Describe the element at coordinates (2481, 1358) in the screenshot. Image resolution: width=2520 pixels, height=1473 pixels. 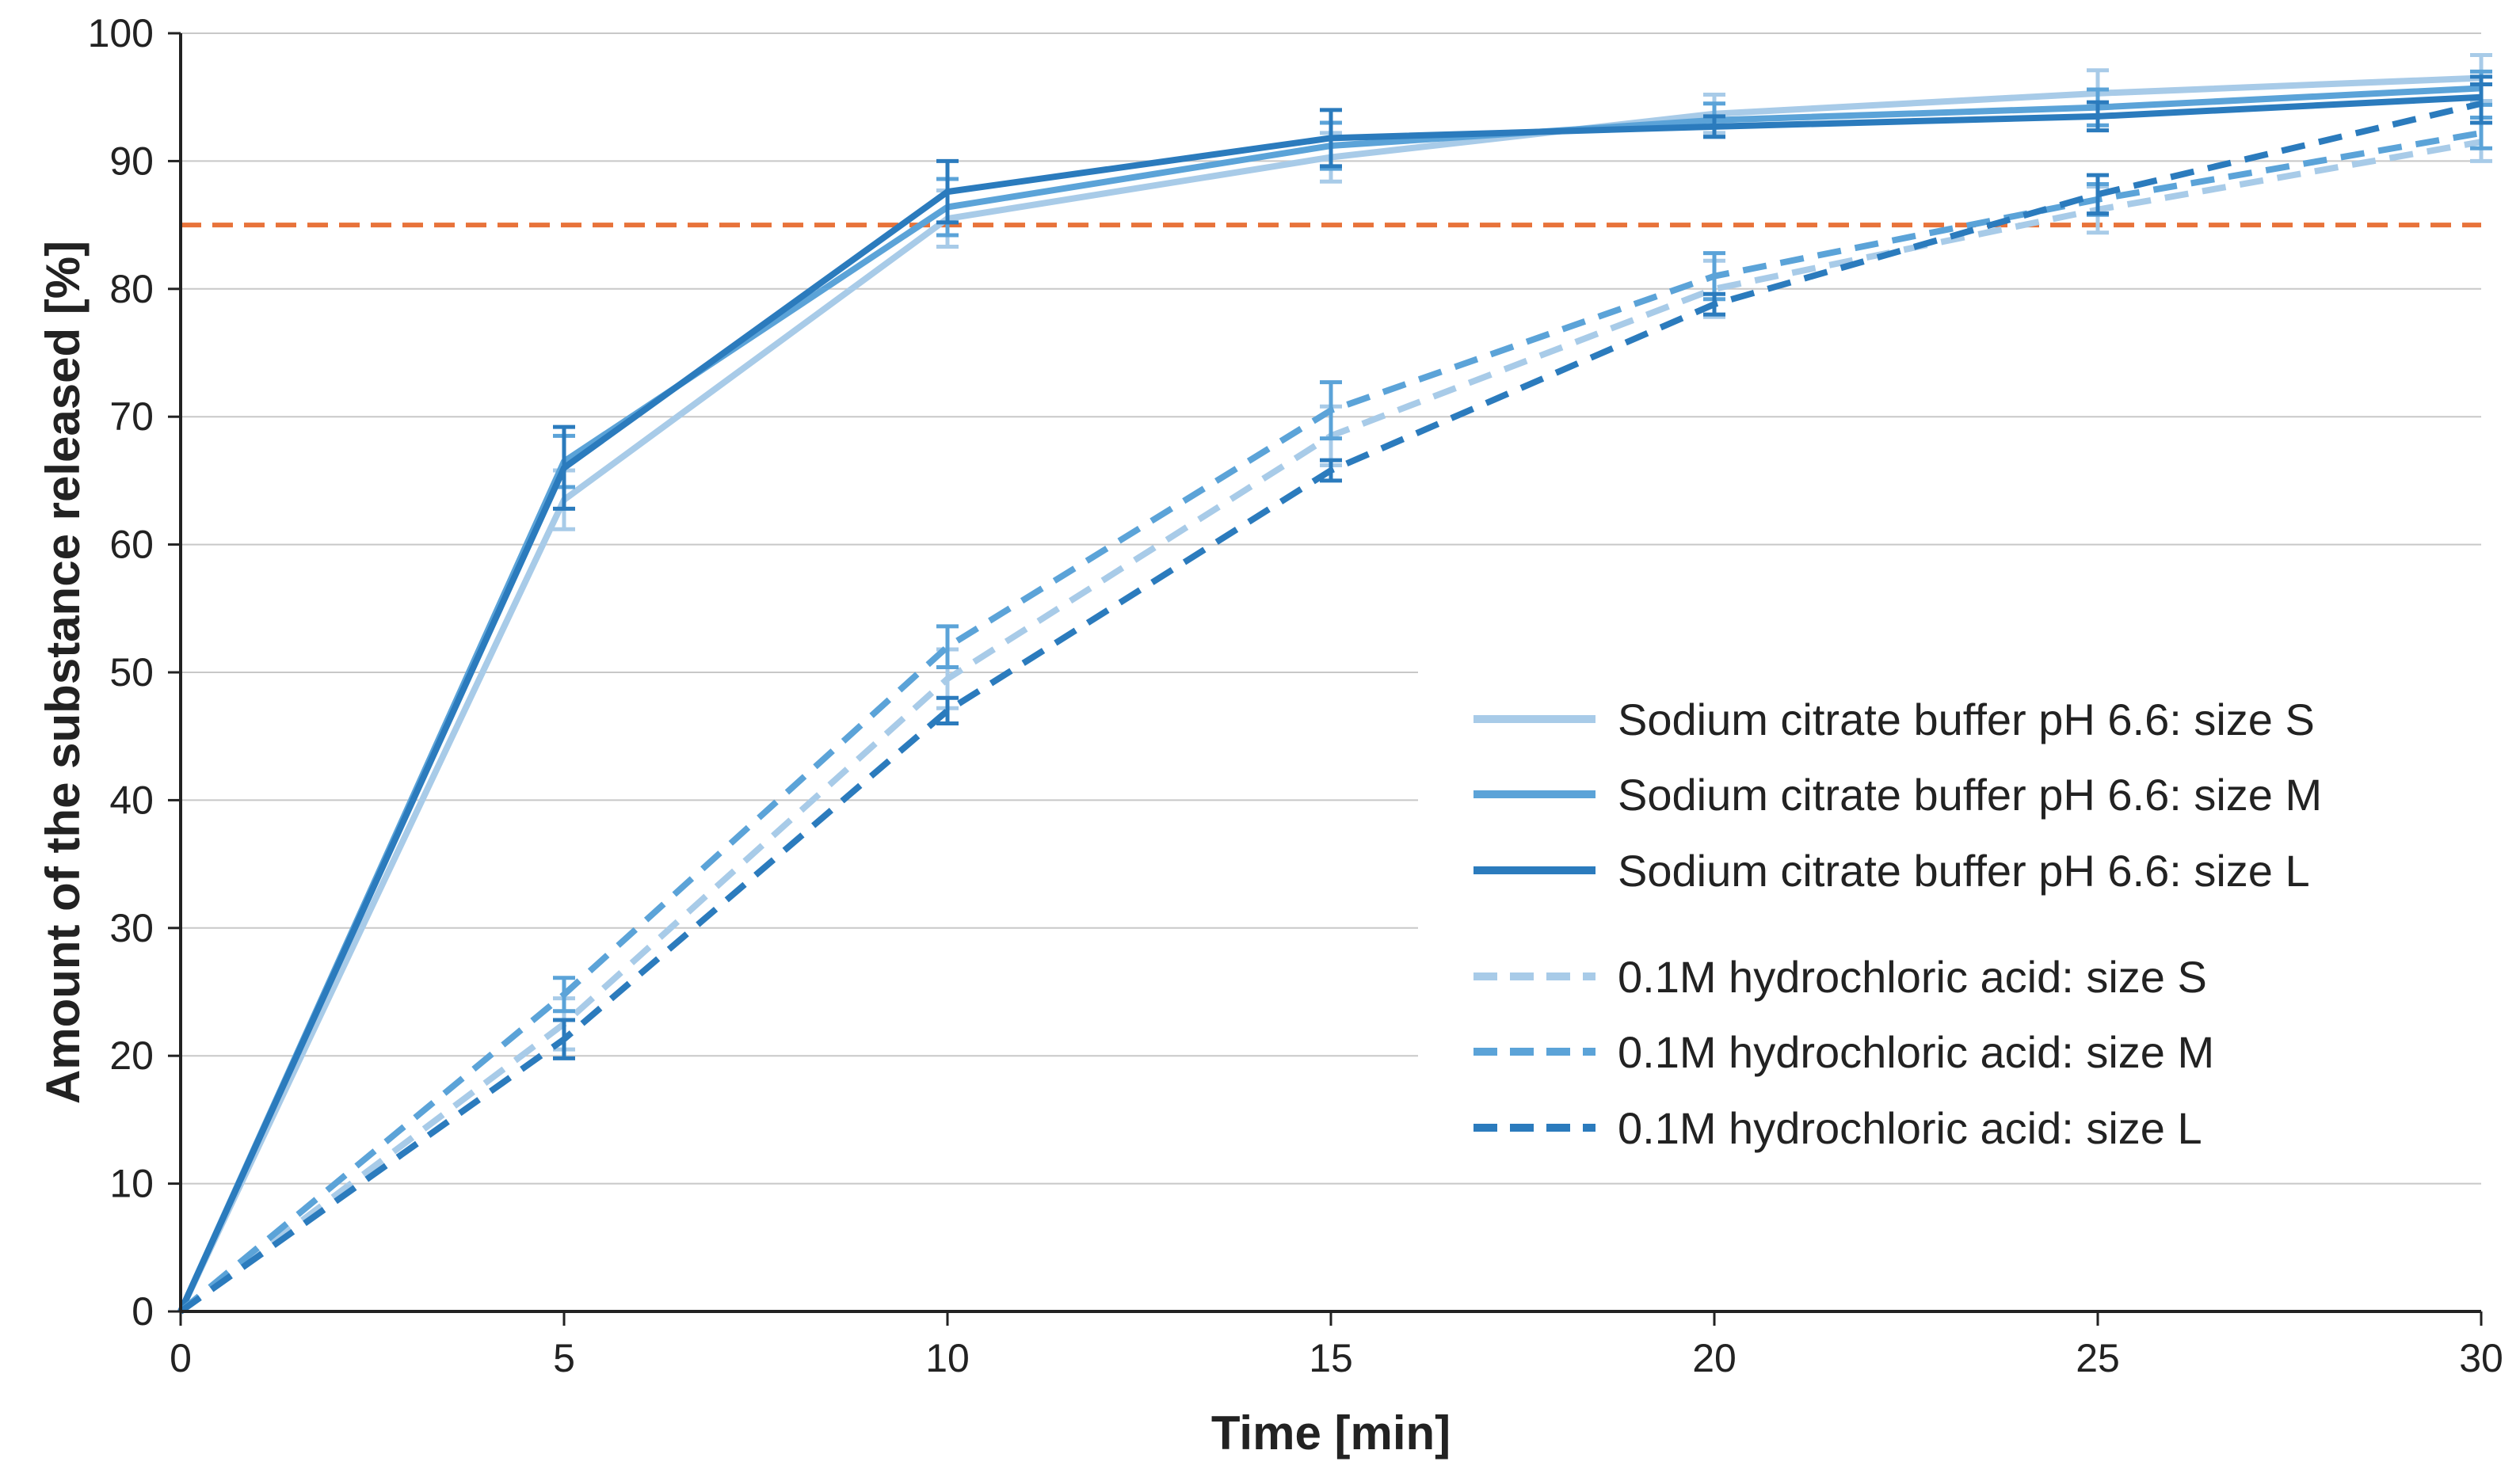
I see `x-tick-label: 30` at that location.